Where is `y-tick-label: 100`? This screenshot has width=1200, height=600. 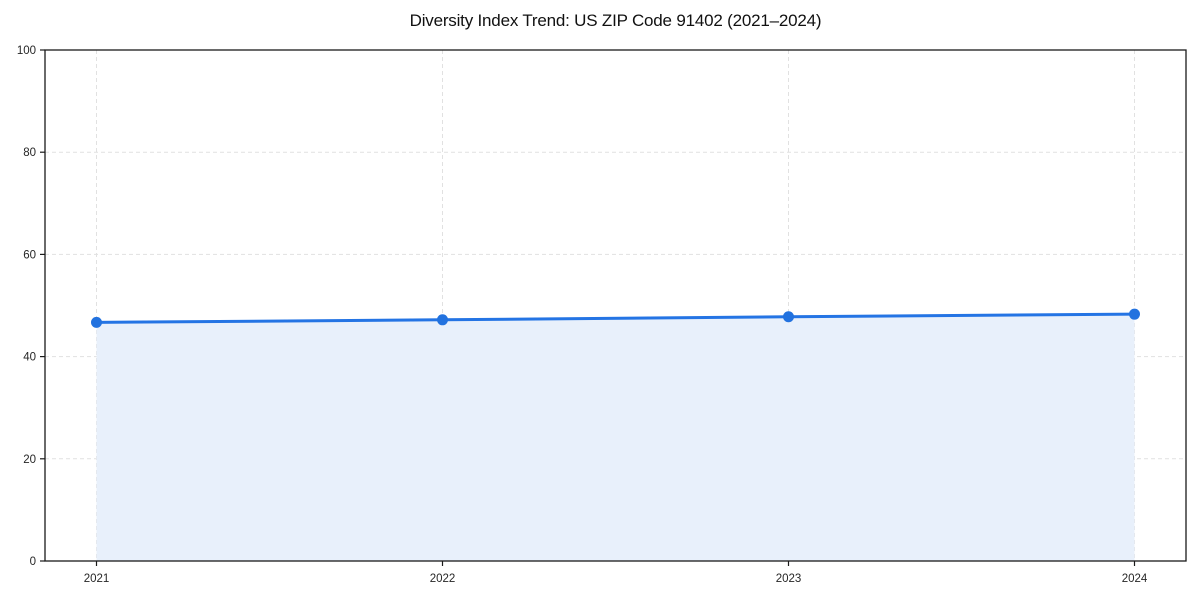 y-tick-label: 100 is located at coordinates (26, 51).